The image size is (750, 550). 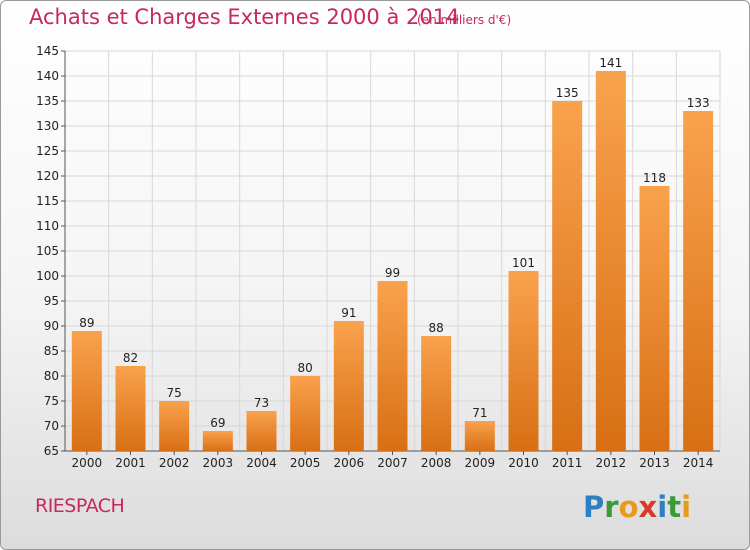 I want to click on bar-2008, so click(x=436, y=393).